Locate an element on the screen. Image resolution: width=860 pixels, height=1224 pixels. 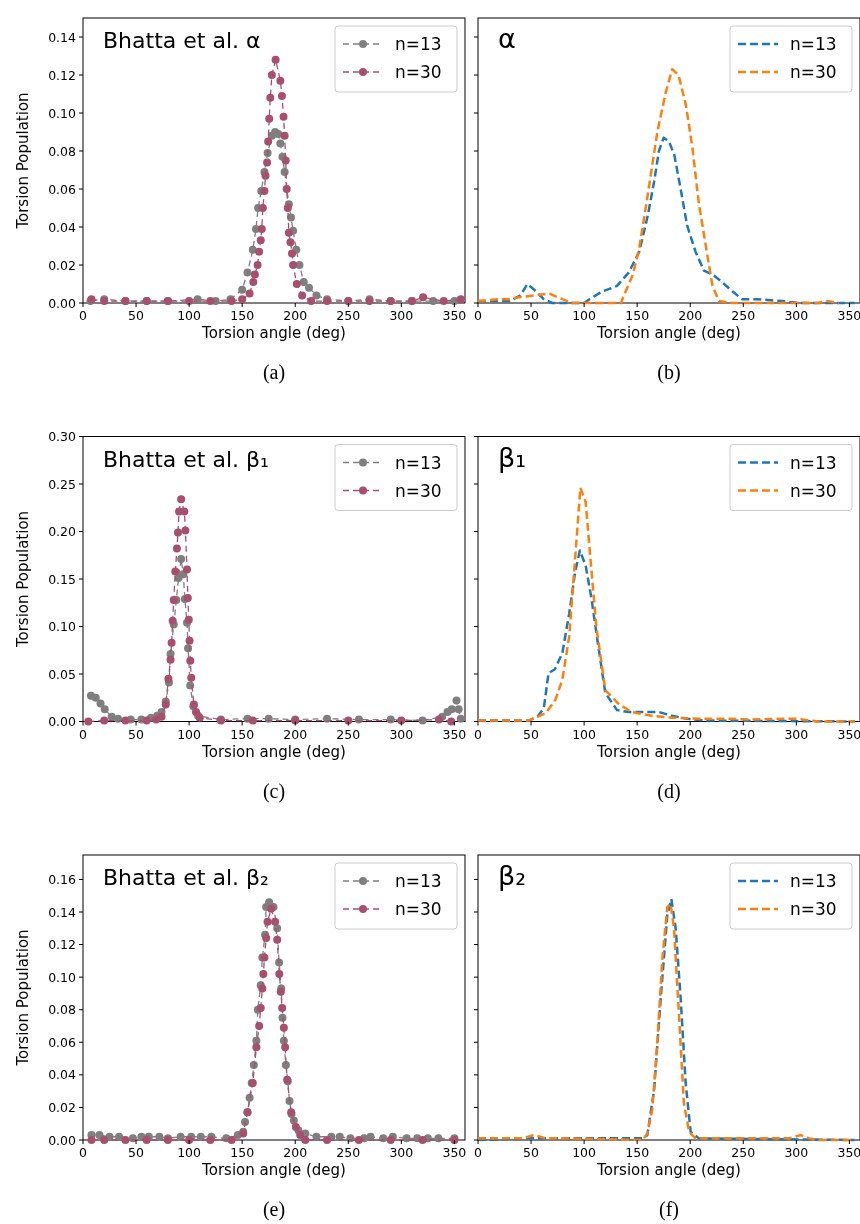
y-tick-label: 0.04 is located at coordinates (62, 227).